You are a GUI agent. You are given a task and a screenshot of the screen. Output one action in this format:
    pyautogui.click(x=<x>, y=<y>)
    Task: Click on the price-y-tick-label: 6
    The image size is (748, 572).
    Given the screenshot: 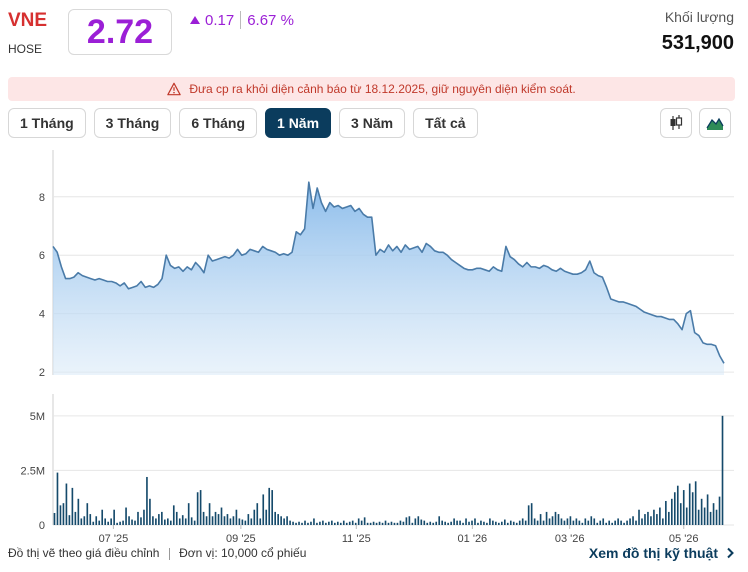 What is the action you would take?
    pyautogui.click(x=42, y=256)
    